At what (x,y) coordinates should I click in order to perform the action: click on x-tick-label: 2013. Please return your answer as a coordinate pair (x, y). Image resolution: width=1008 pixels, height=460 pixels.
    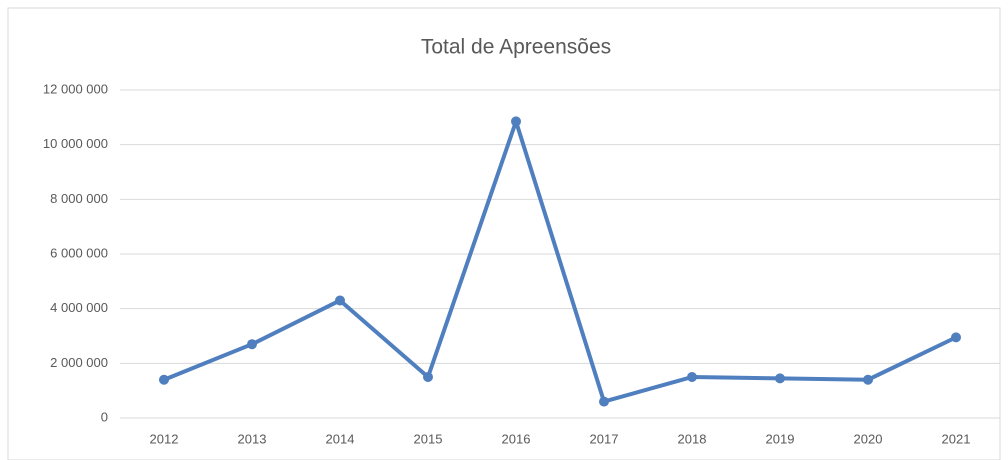
    Looking at the image, I should click on (252, 438).